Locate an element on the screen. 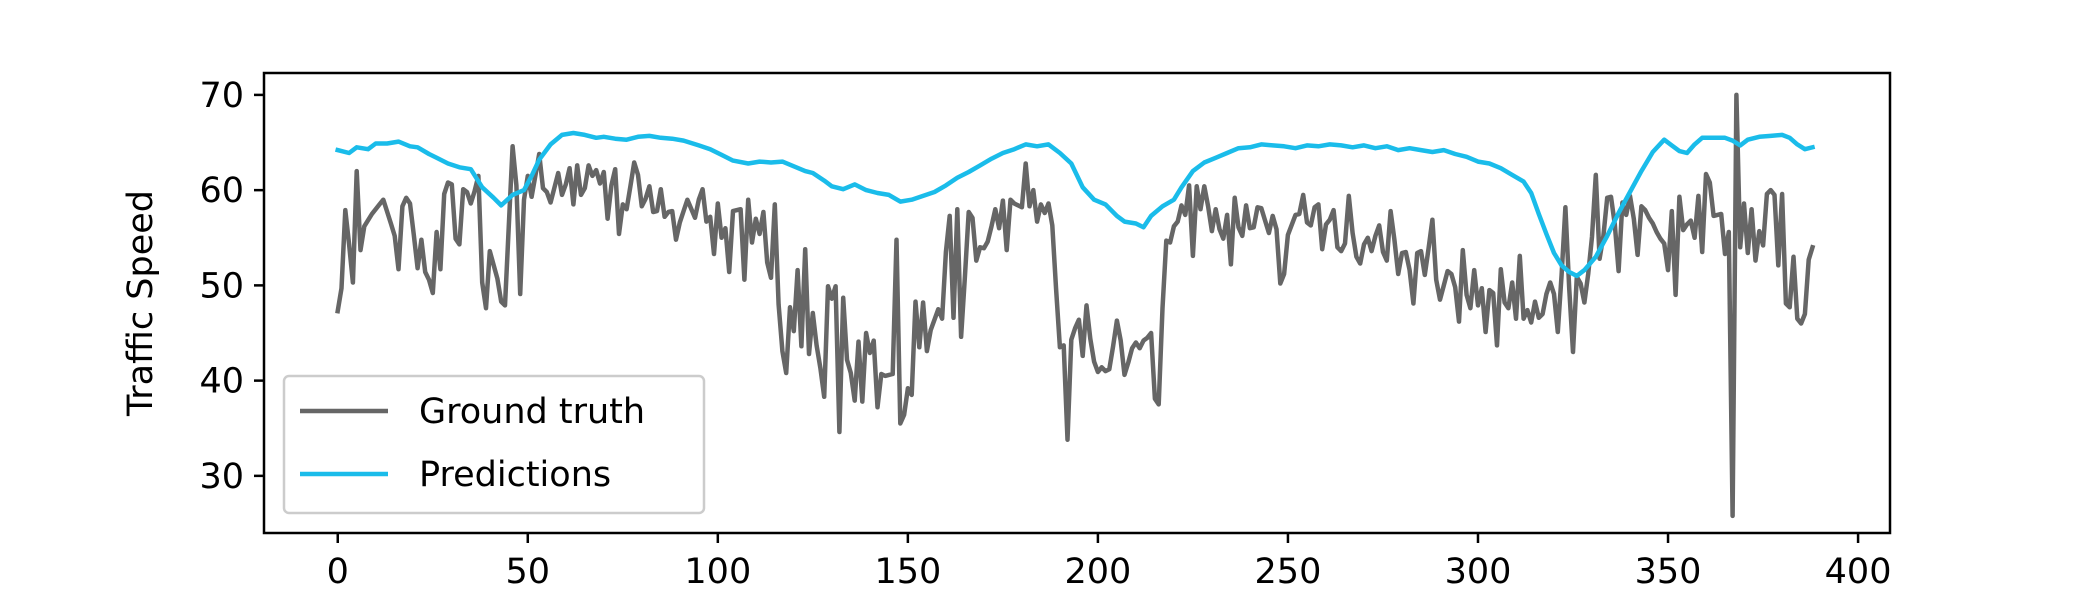  y-tick-label: 60 is located at coordinates (221, 191).